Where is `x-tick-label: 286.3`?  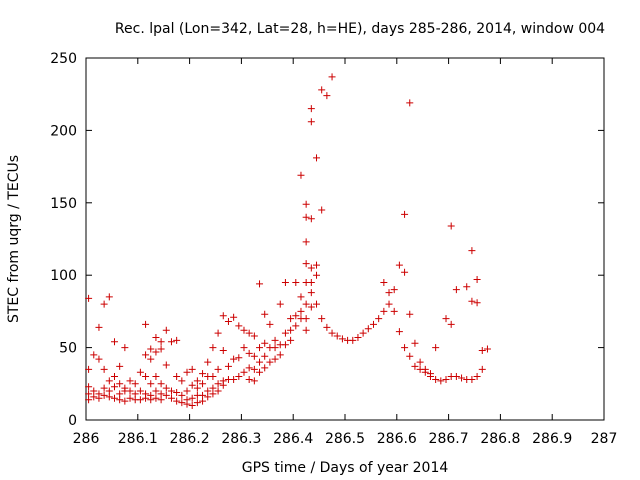
x-tick-label: 286.3 is located at coordinates (241, 439).